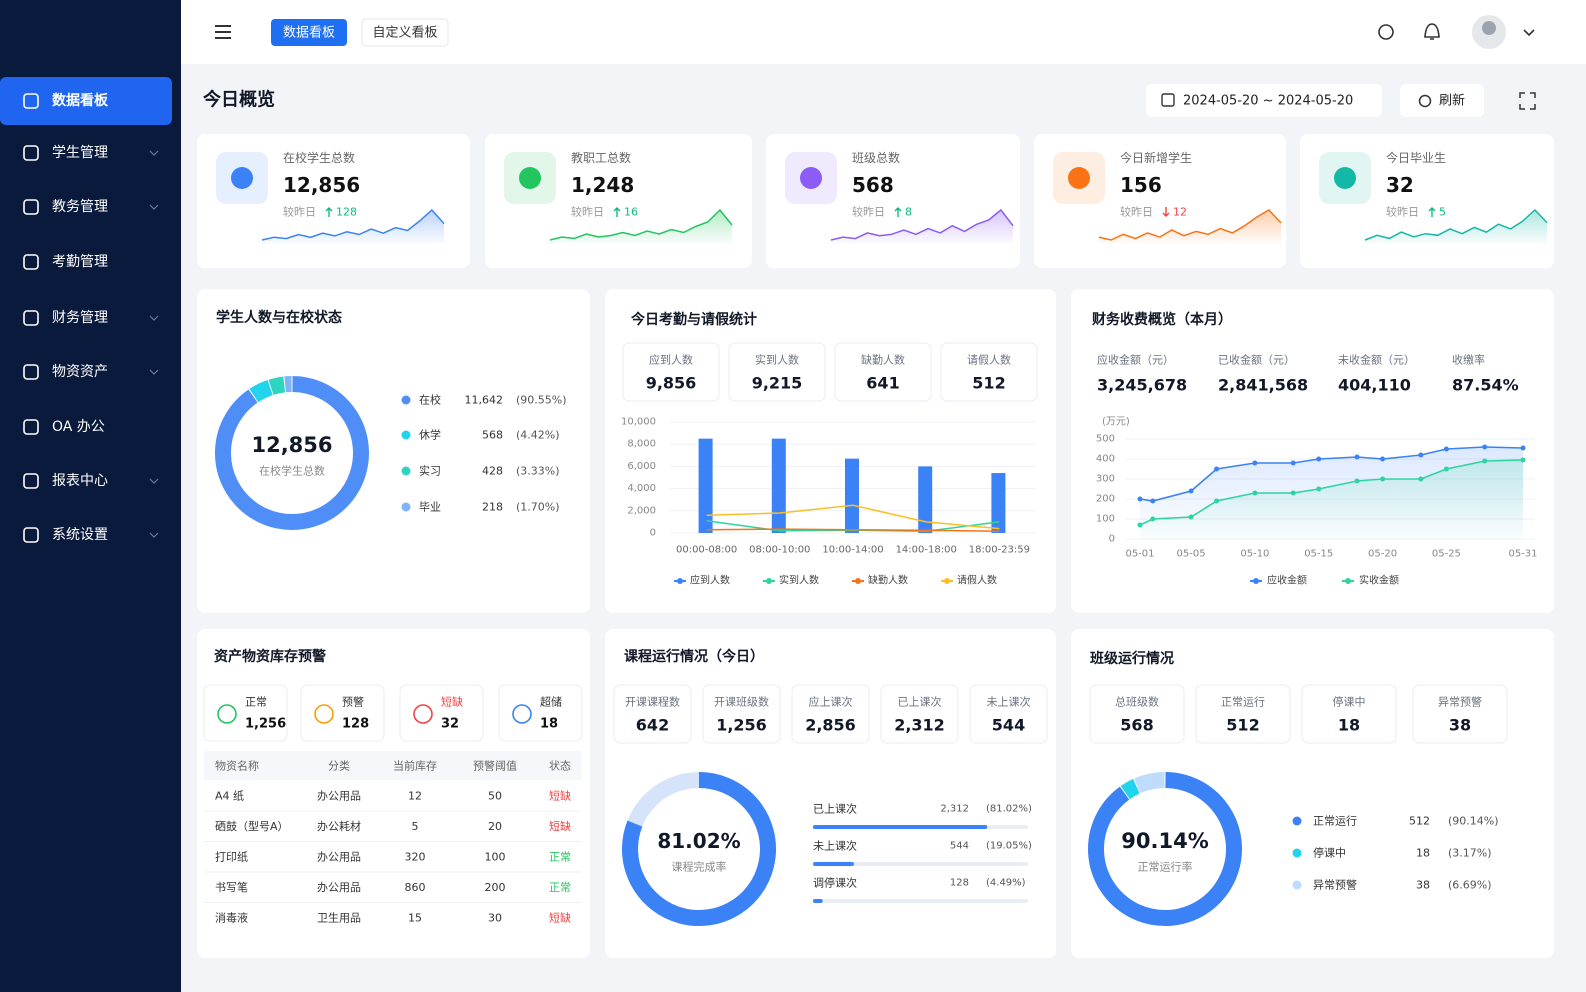 This screenshot has width=1586, height=992. What do you see at coordinates (80, 535) in the screenshot?
I see `menu-item: 系统设置` at bounding box center [80, 535].